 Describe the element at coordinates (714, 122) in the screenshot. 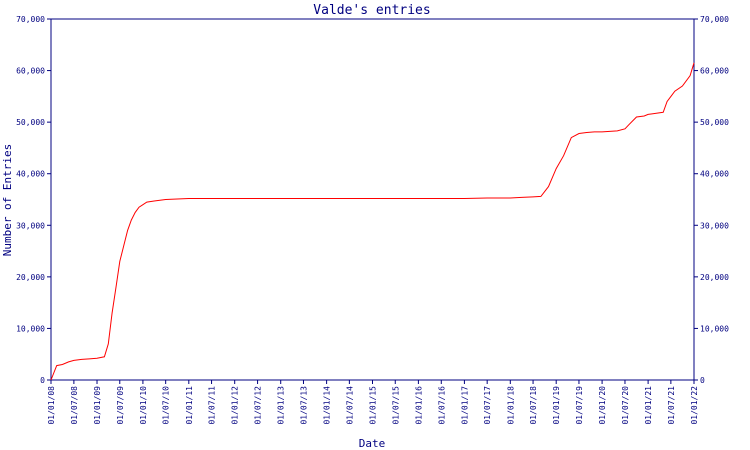

I see `y-tick-label-right: 50,000` at that location.